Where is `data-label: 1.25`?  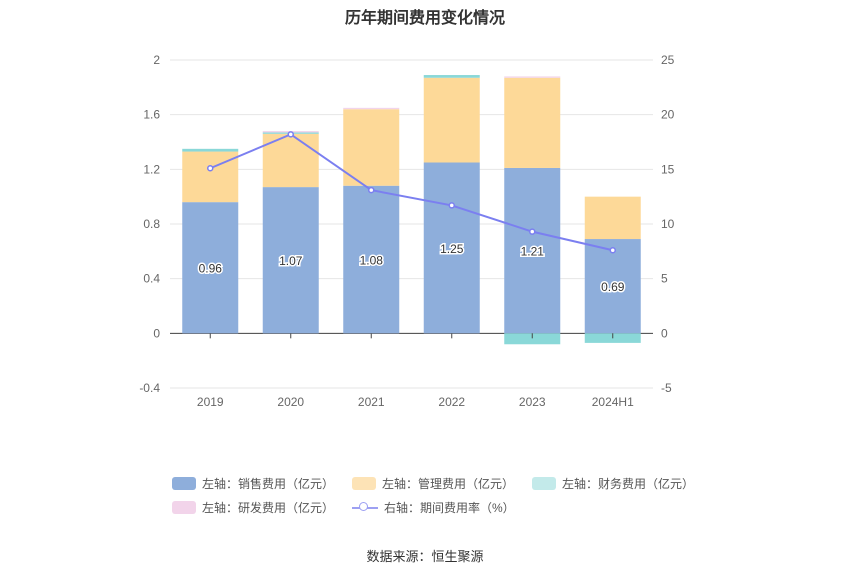 data-label: 1.25 is located at coordinates (452, 249).